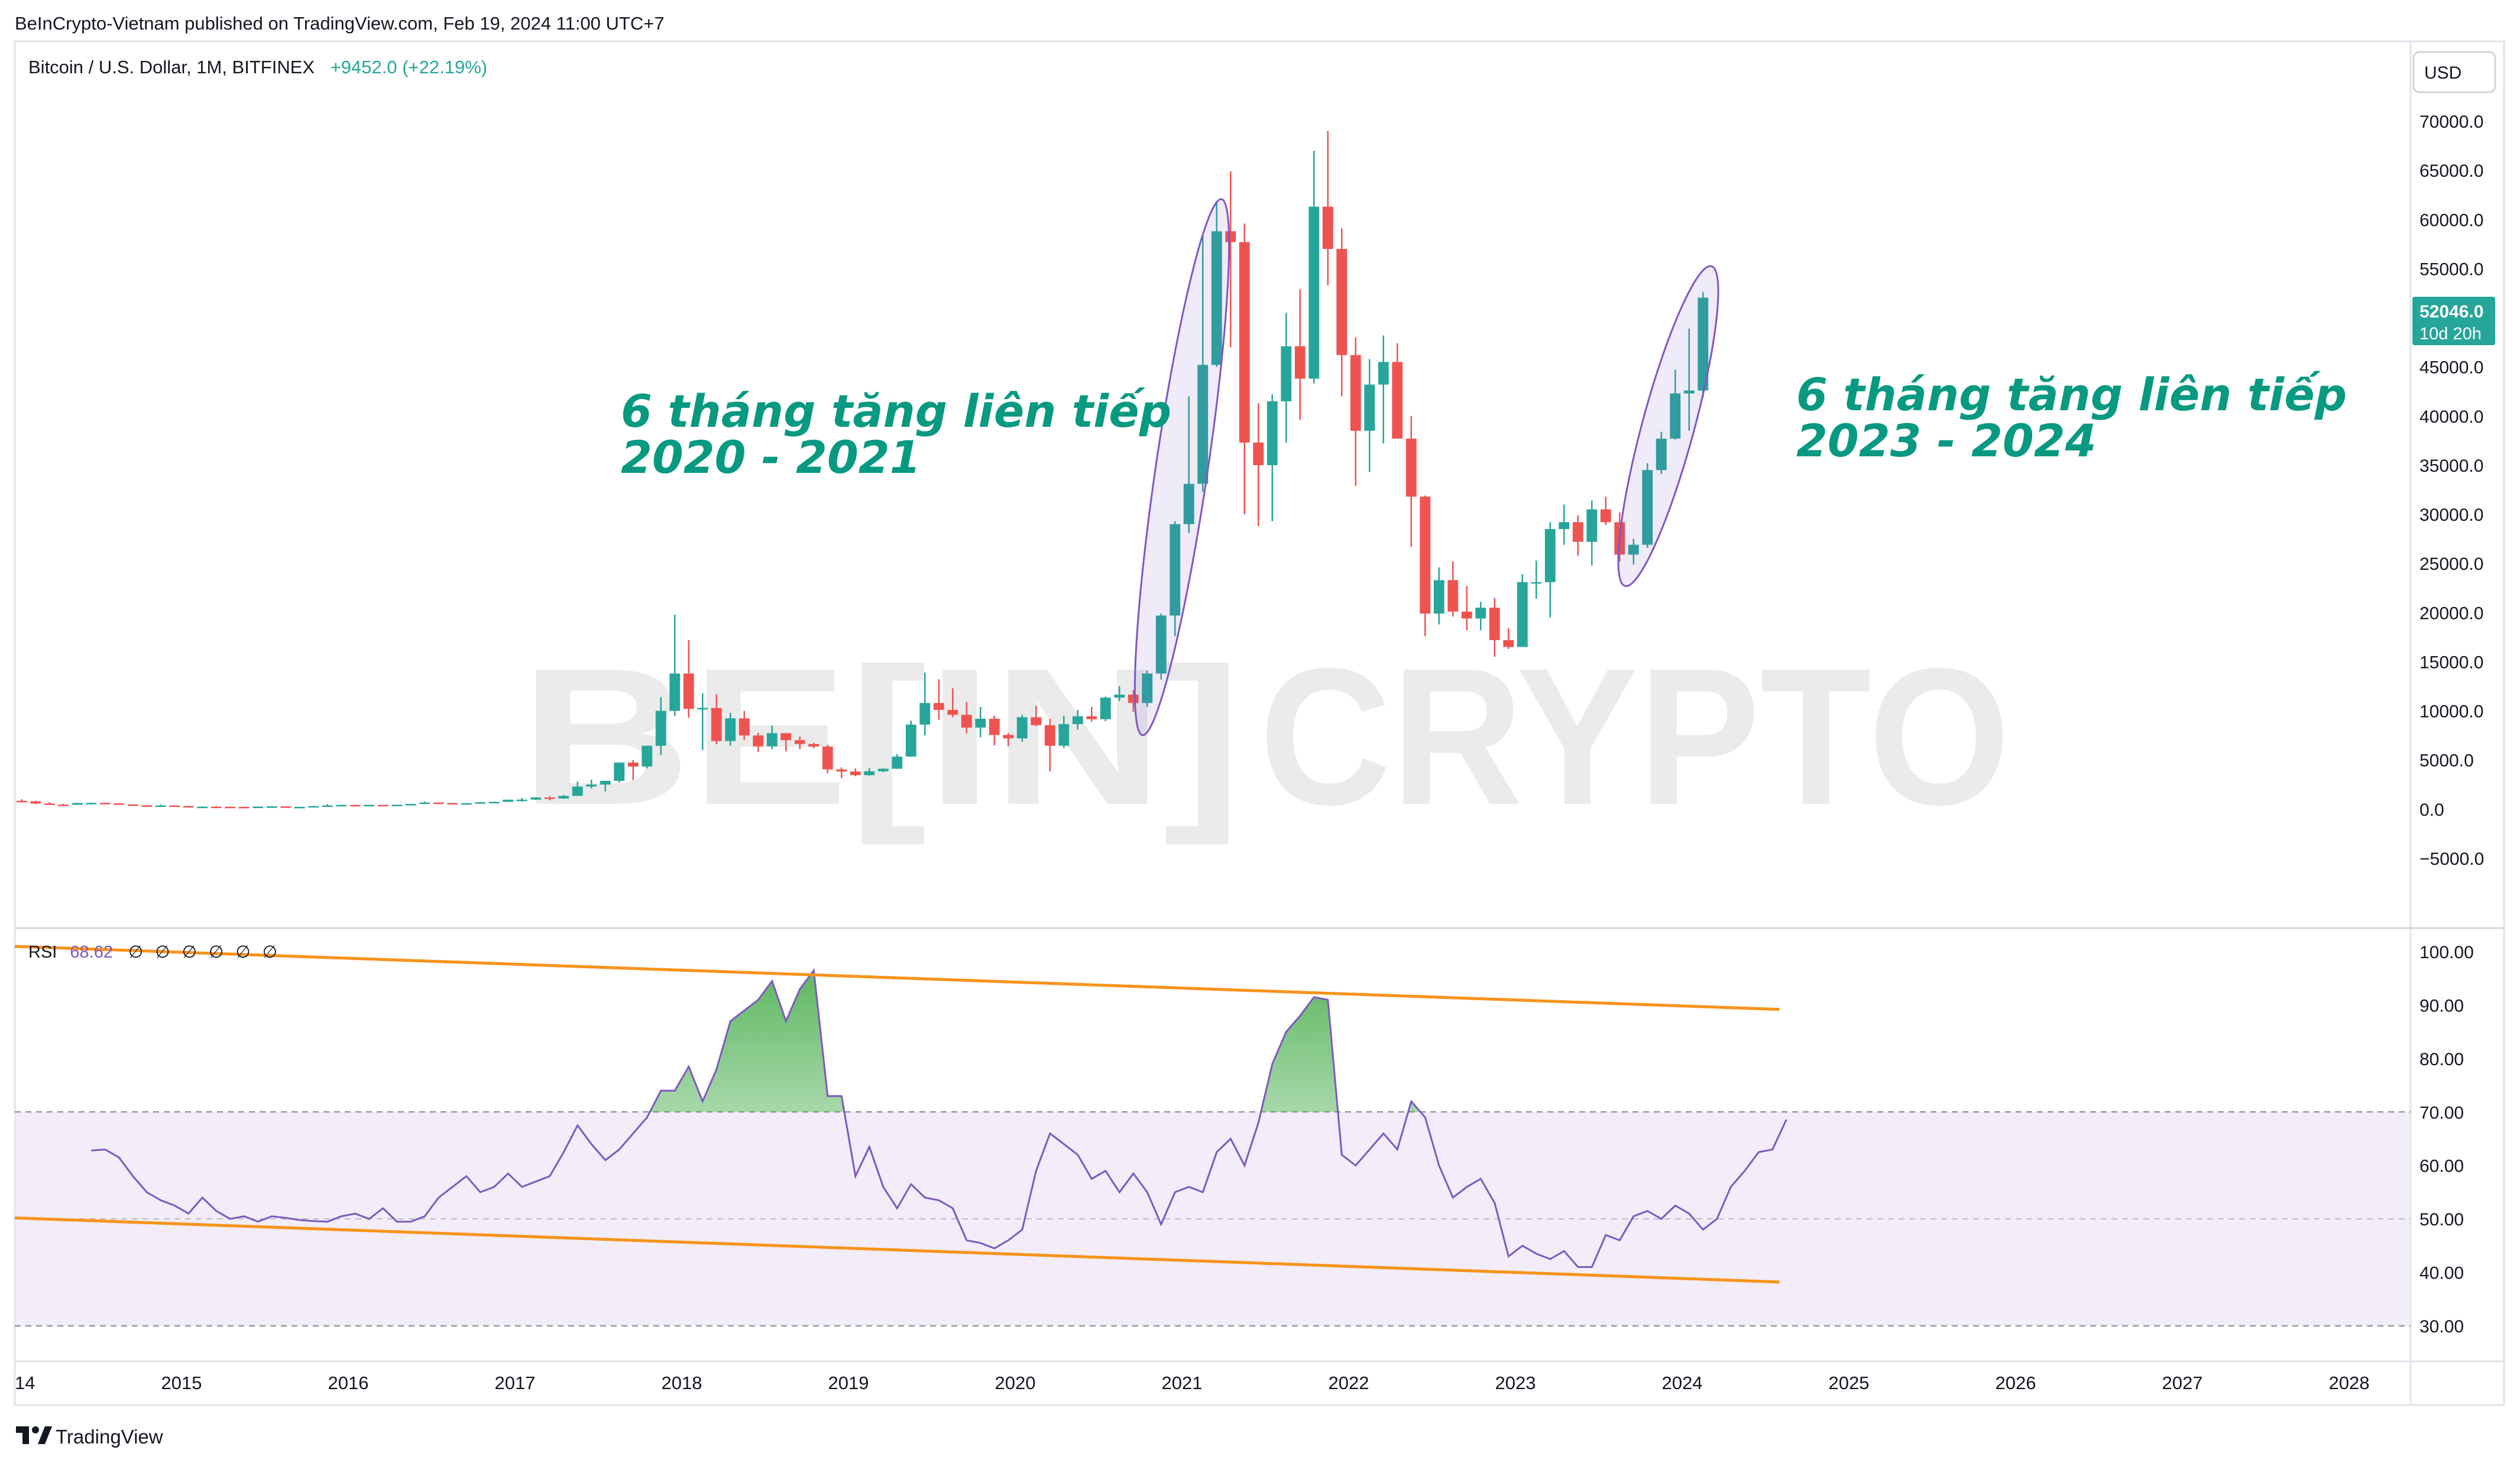  I want to click on price-tick-label: 15000.0, so click(2451, 662).